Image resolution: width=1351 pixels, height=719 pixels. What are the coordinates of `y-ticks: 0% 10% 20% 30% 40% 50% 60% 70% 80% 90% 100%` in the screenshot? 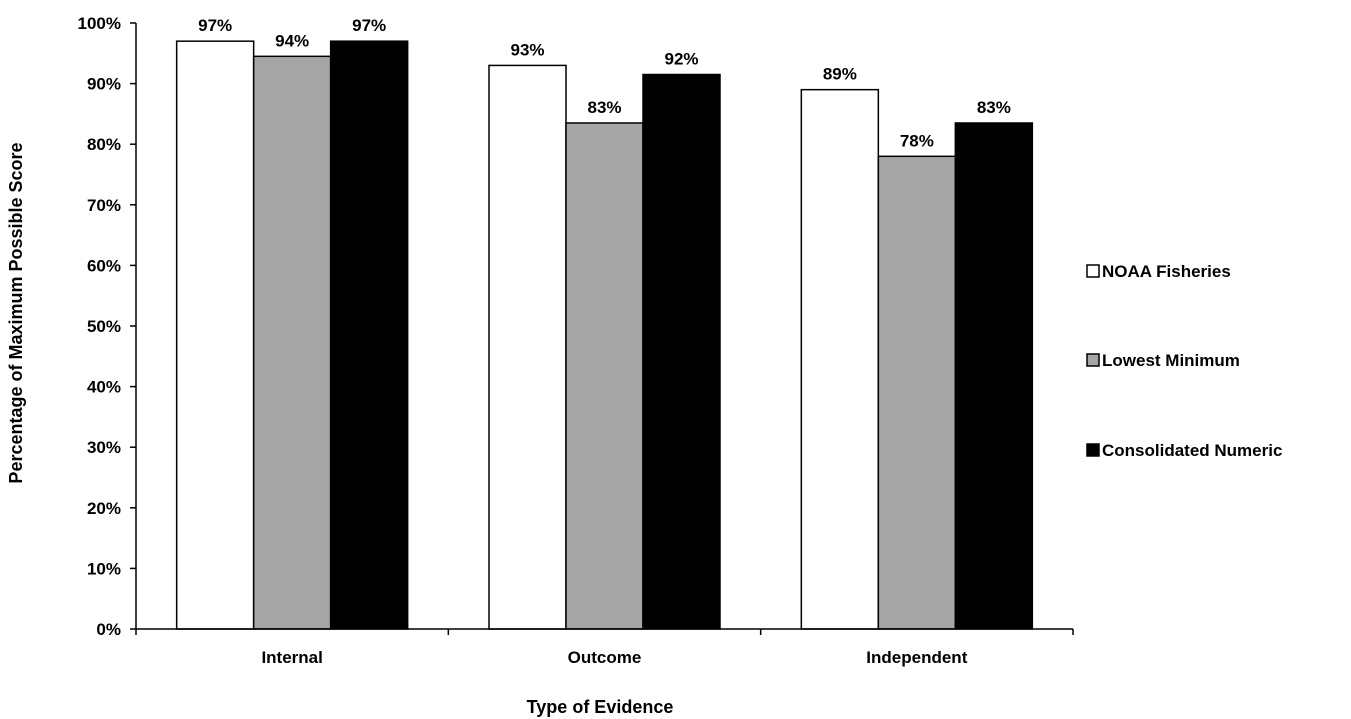 It's located at (107, 326).